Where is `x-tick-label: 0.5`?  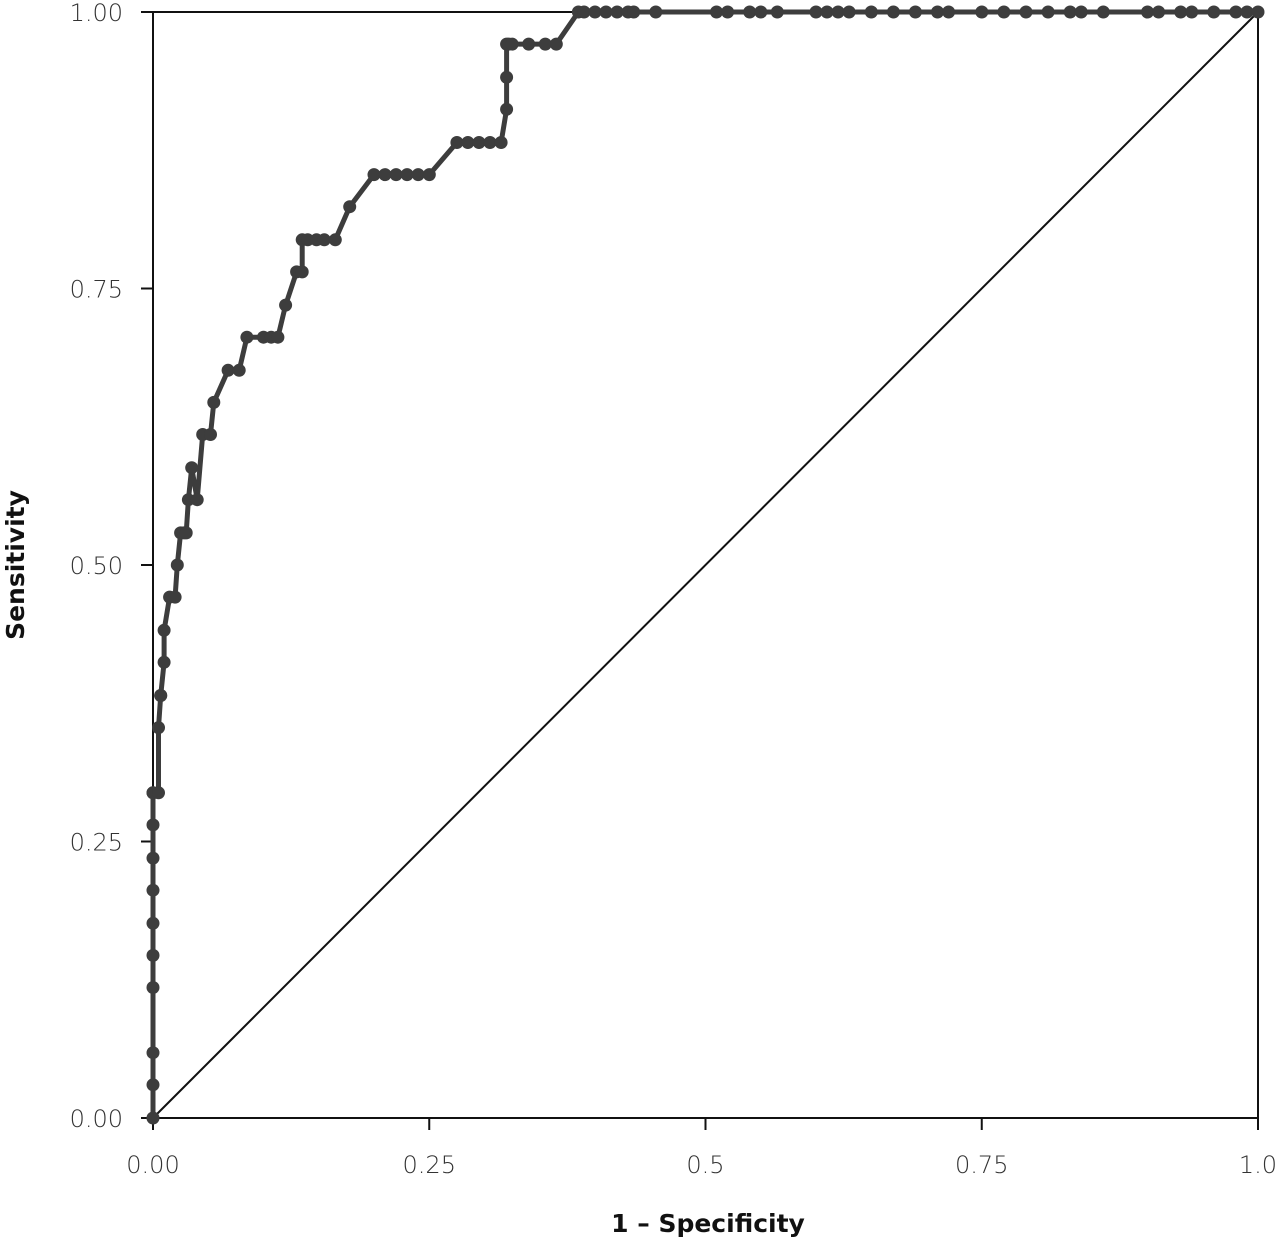 x-tick-label: 0.5 is located at coordinates (705, 1165).